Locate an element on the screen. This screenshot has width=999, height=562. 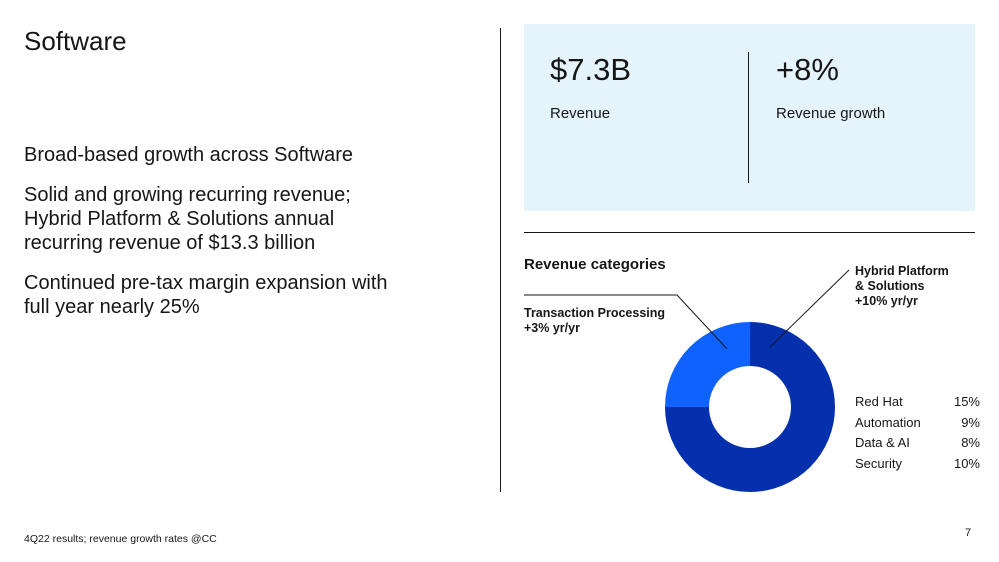
legend-label: Data & AI is located at coordinates (882, 442).